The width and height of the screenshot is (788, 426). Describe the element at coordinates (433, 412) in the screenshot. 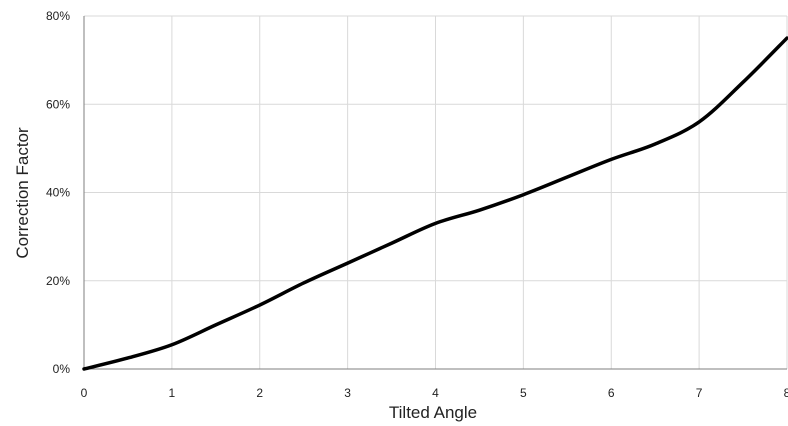

I see `x-axis-label: Tilted Angle` at that location.